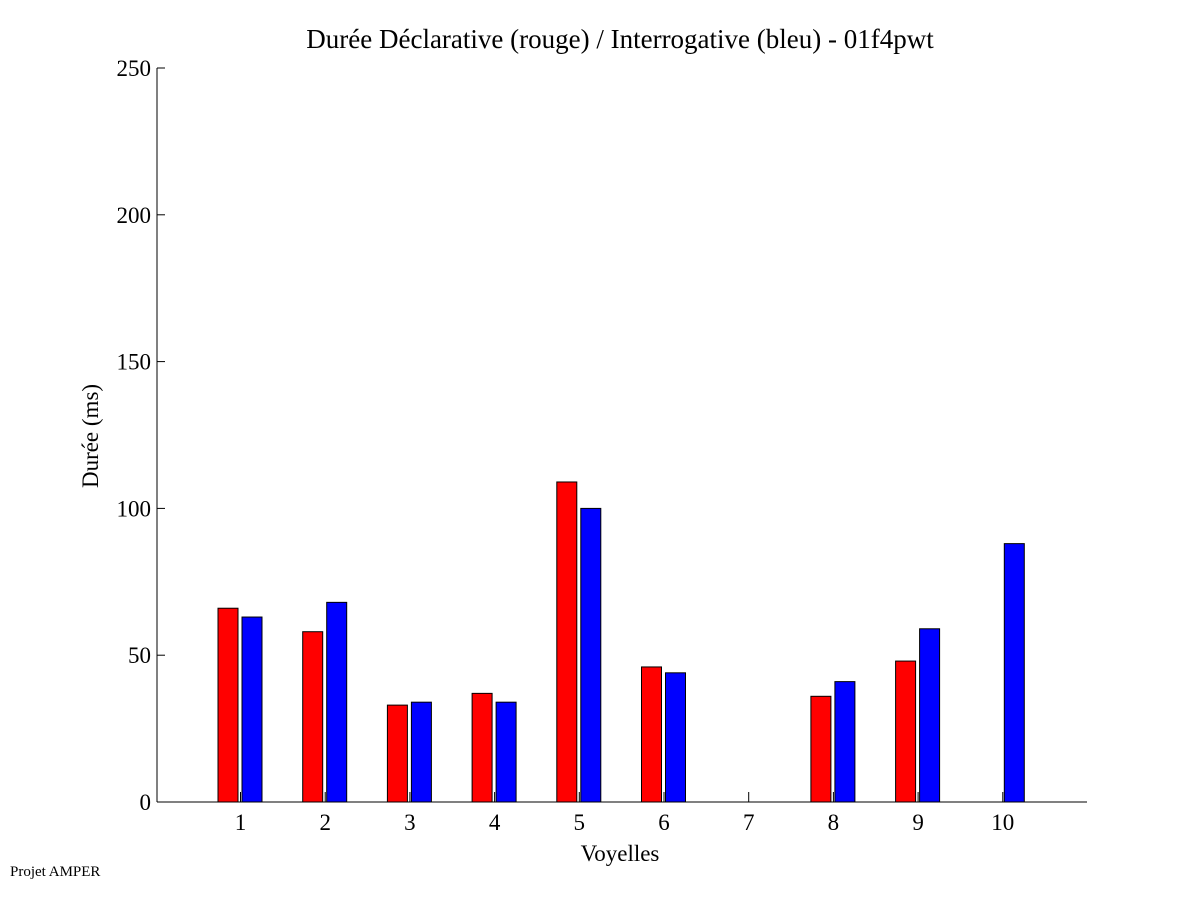 This screenshot has width=1201, height=901. I want to click on x-tick-label: 7, so click(749, 822).